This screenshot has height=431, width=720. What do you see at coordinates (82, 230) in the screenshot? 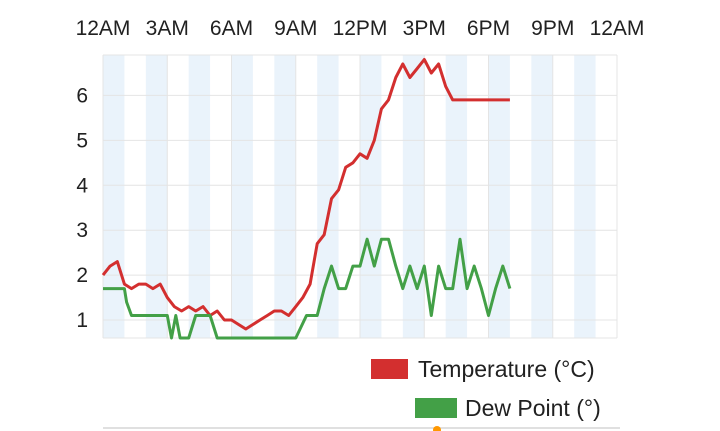
I see `y-tick-label: 3` at bounding box center [82, 230].